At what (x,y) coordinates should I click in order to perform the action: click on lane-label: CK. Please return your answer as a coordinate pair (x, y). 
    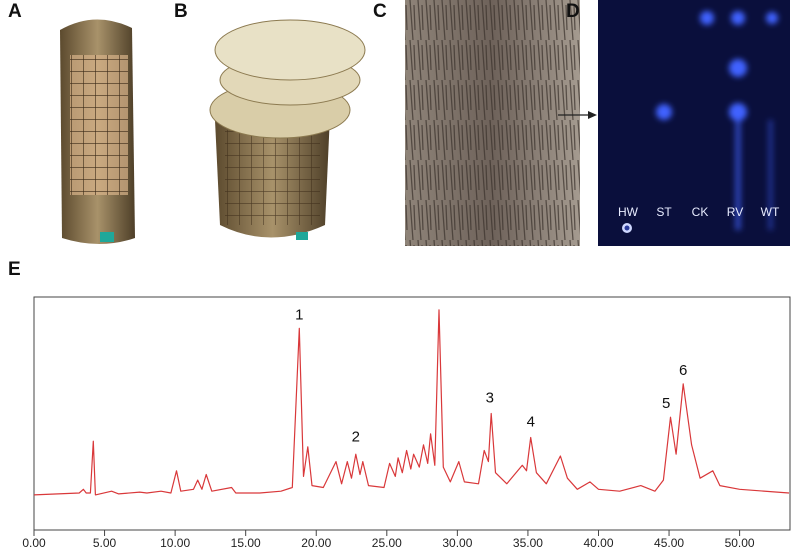
    Looking at the image, I should click on (700, 212).